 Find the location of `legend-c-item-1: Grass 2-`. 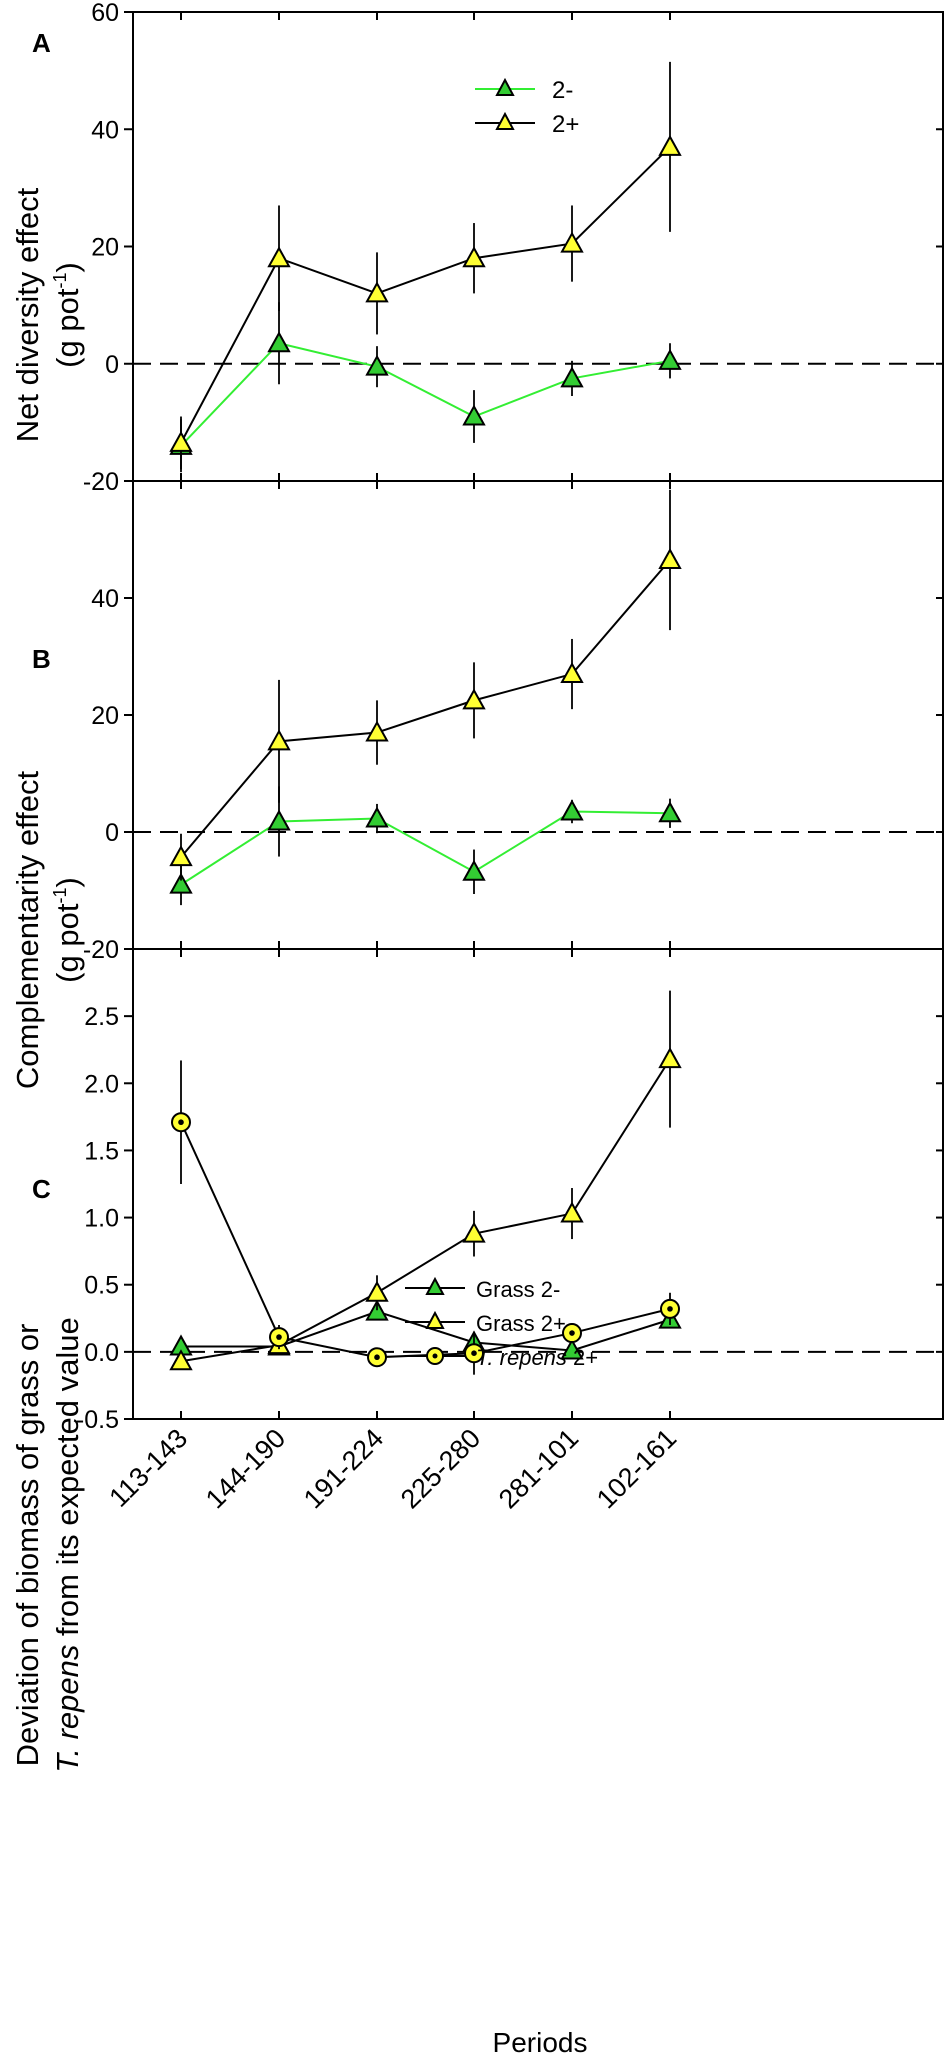

legend-c-item-1: Grass 2- is located at coordinates (482, 1289).